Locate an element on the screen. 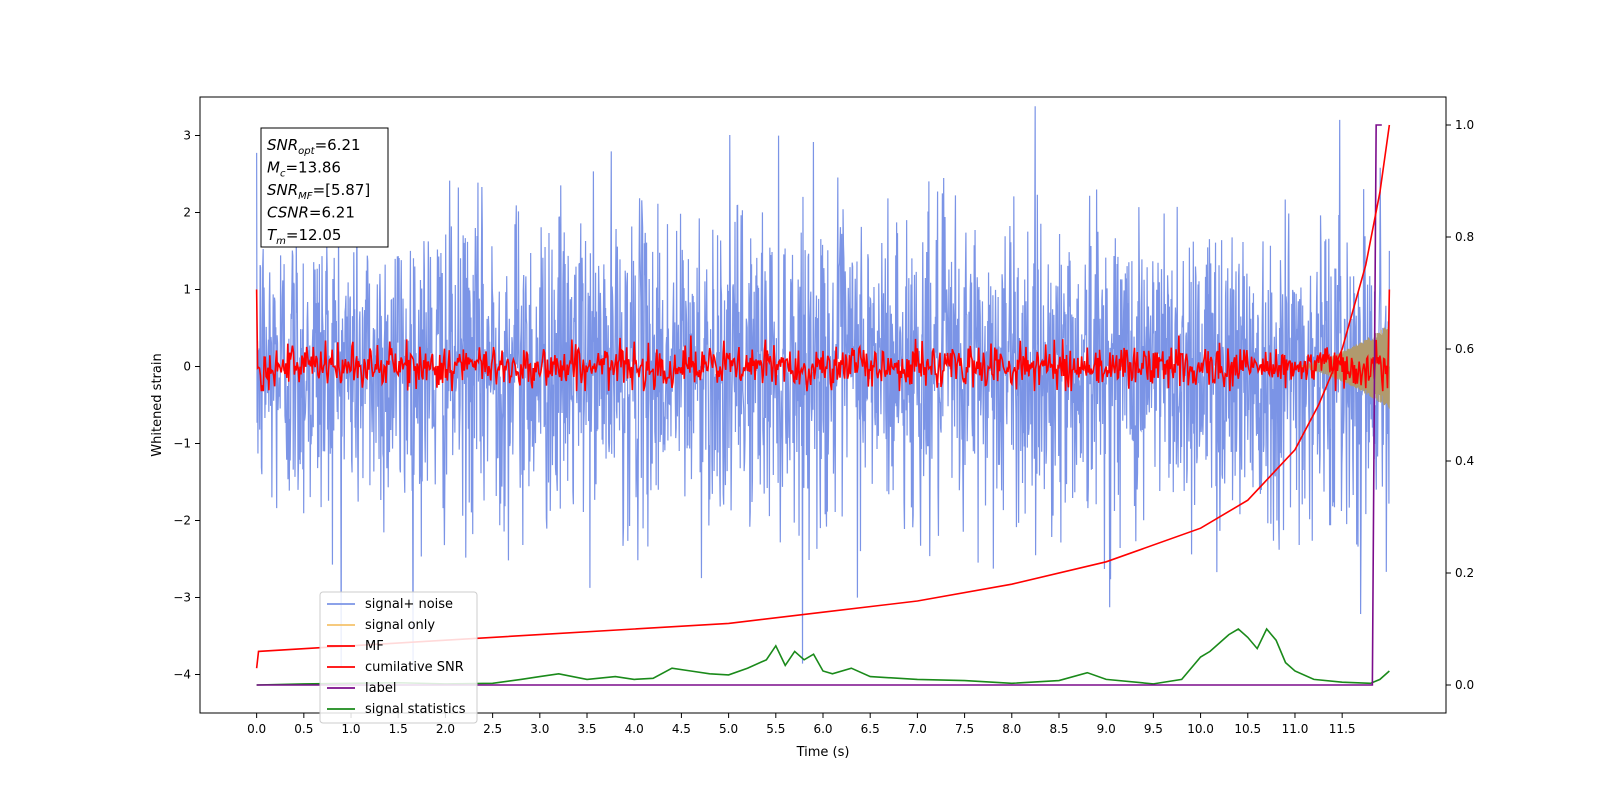 Image resolution: width=1600 pixels, height=800 pixels. annotation-frame is located at coordinates (324, 187).